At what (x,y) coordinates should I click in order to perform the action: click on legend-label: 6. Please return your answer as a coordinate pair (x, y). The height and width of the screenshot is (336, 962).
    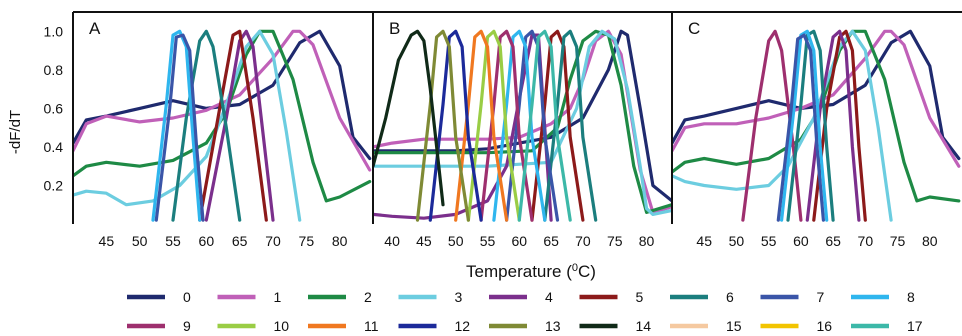
    Looking at the image, I should click on (730, 297).